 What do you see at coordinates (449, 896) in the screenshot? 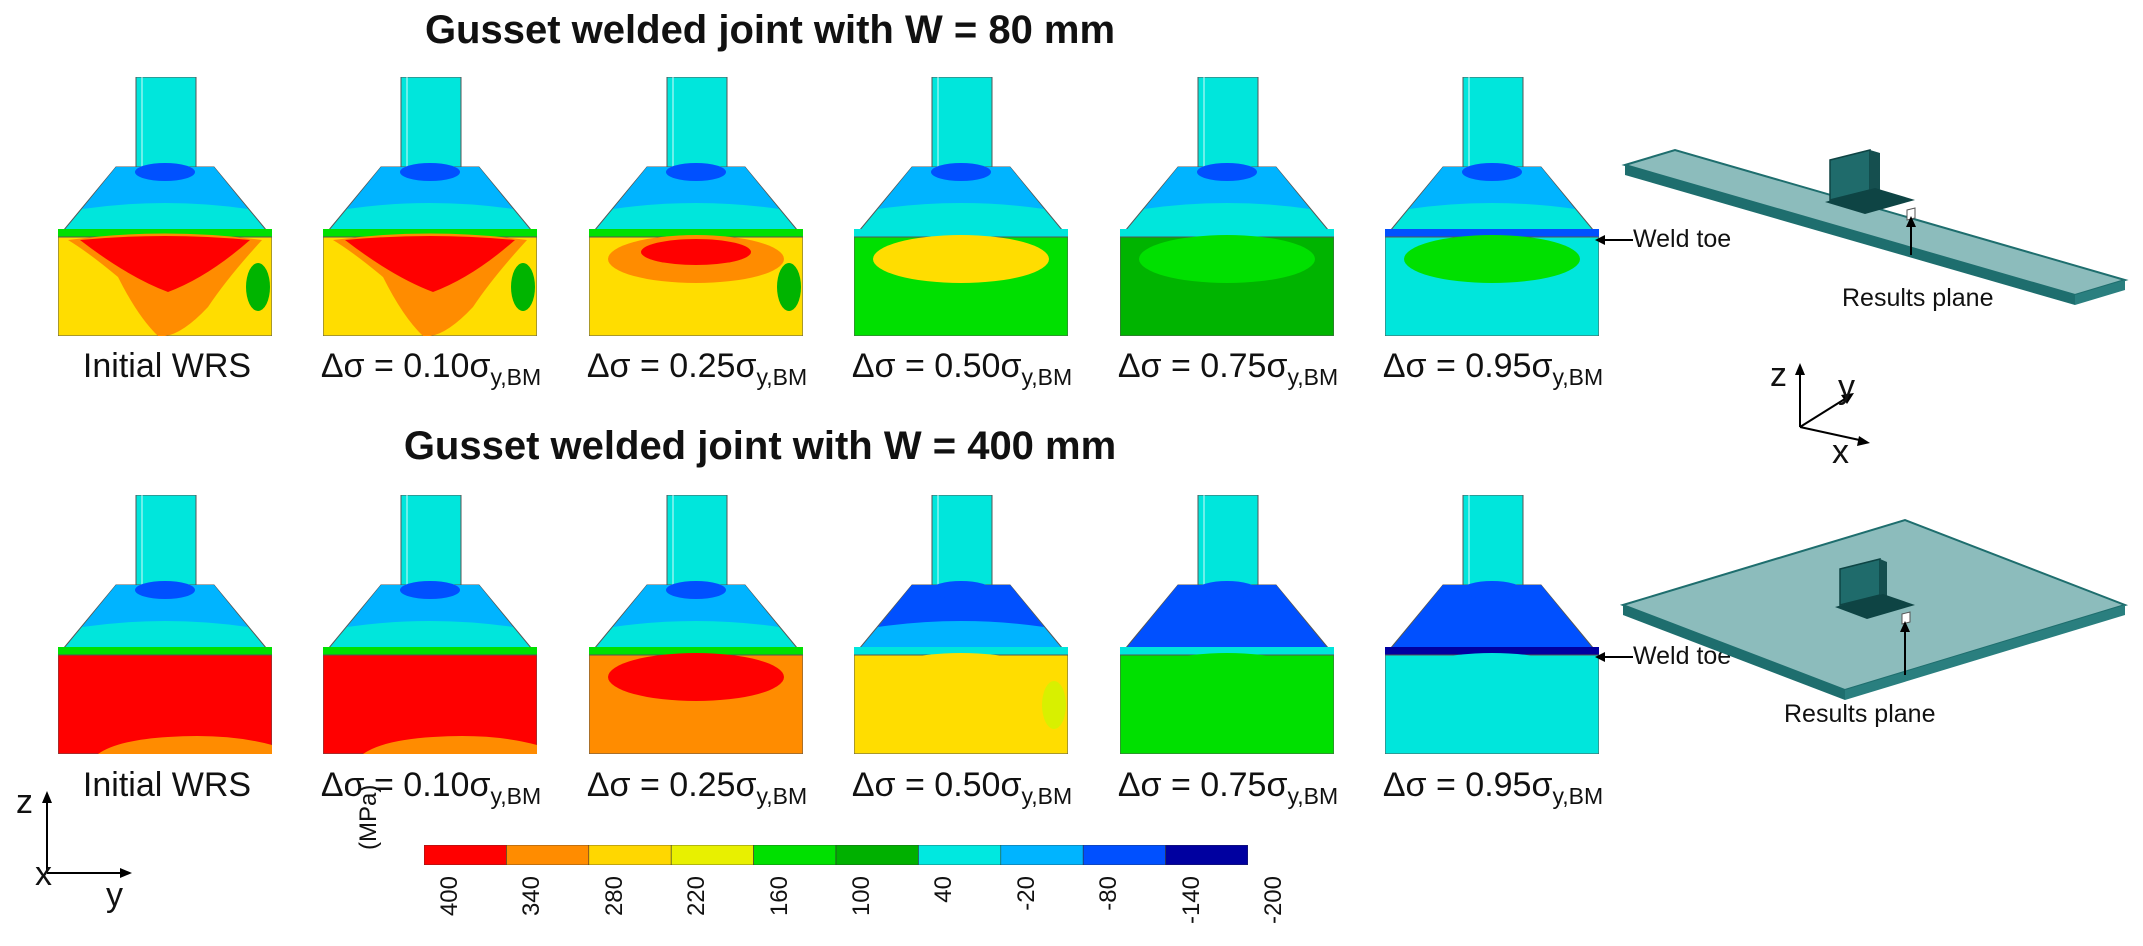
I see `colorbar-tick-label: 400` at bounding box center [449, 896].